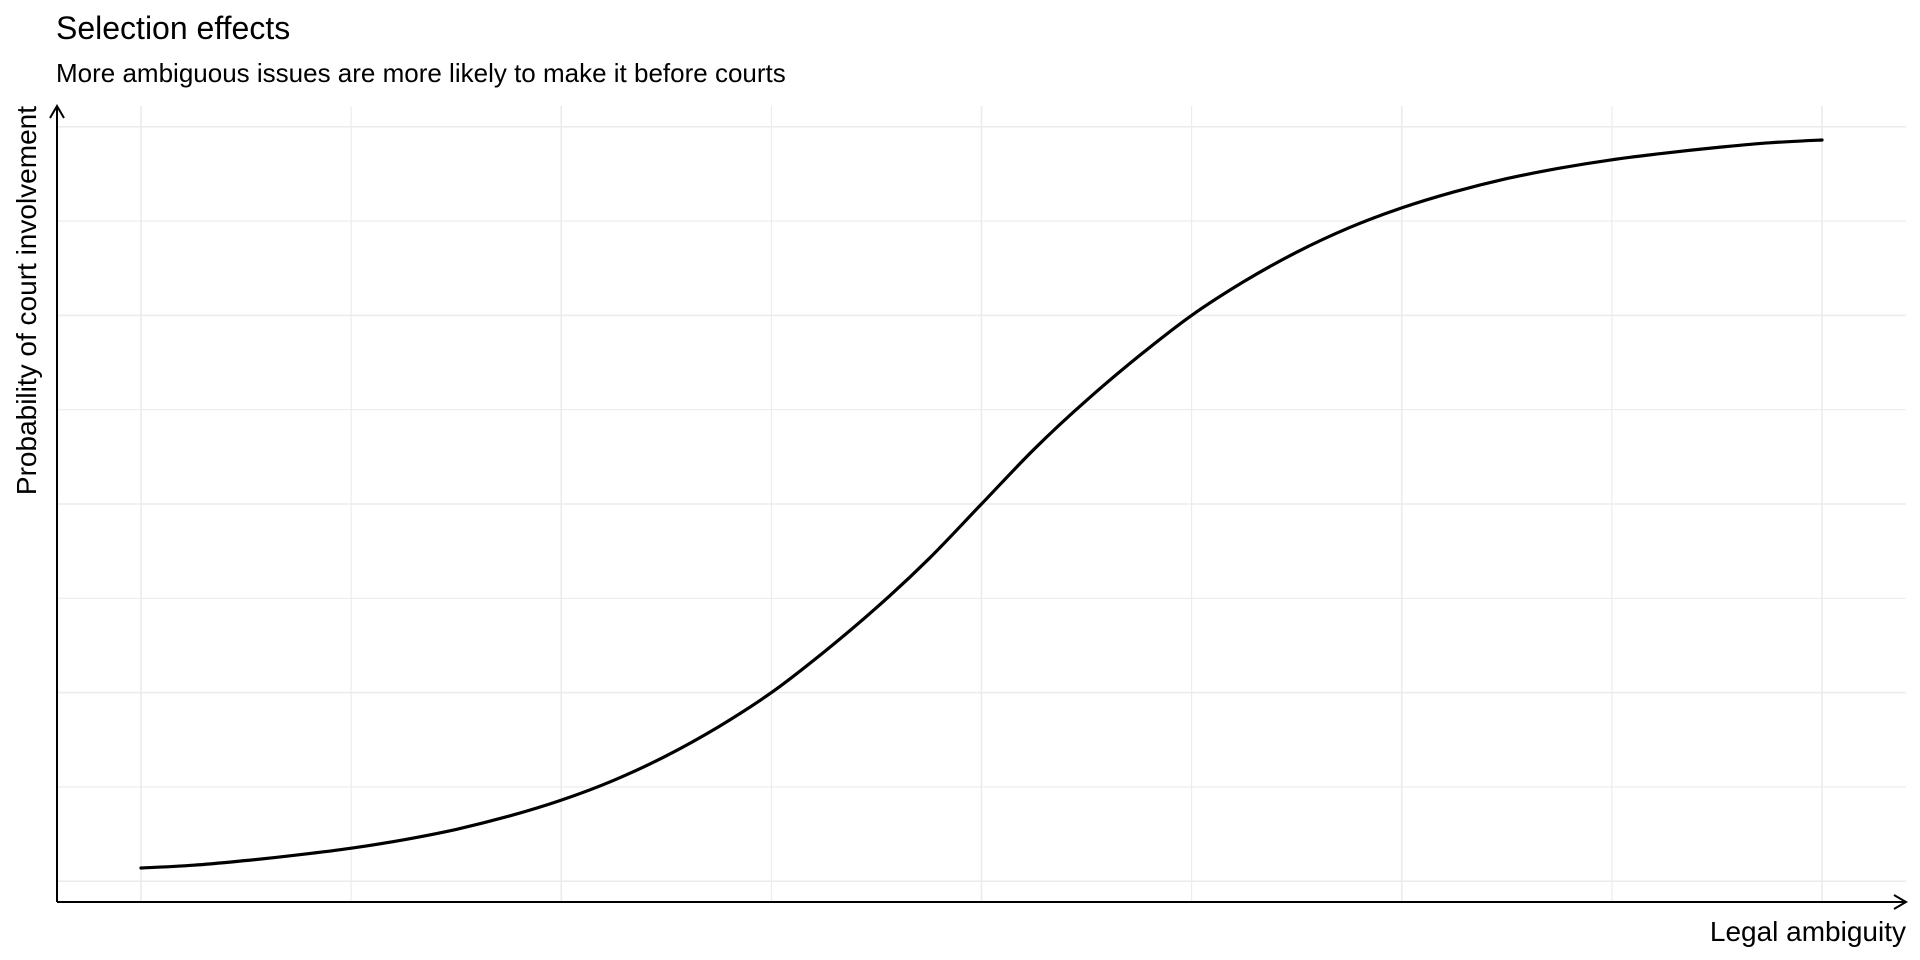 The width and height of the screenshot is (1920, 960). Describe the element at coordinates (1808, 931) in the screenshot. I see `x-axis-label: Legal ambiguity` at that location.